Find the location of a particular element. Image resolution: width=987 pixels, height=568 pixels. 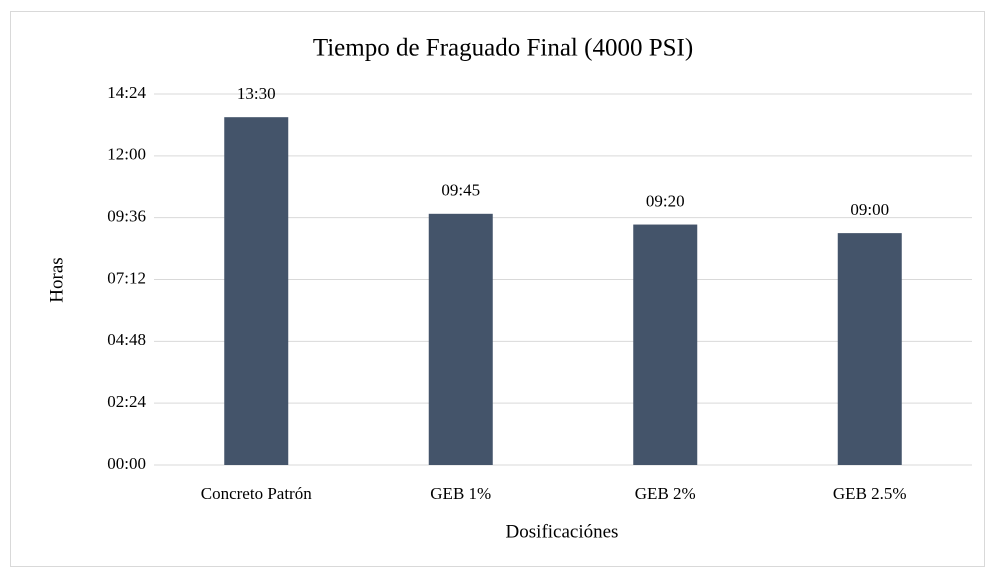

y-tick-label: 12:00 is located at coordinates (126, 154).